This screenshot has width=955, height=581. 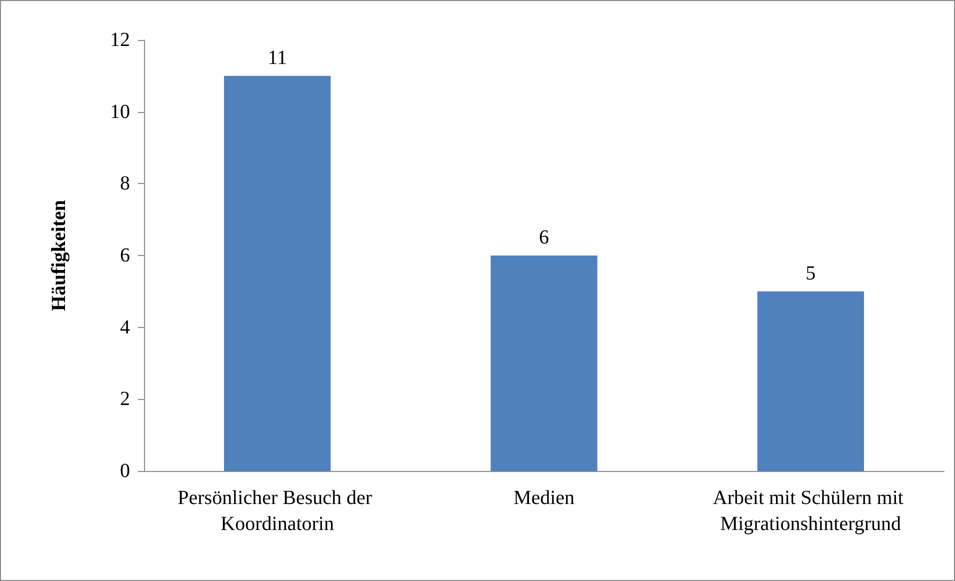 I want to click on data-label: 6, so click(x=544, y=237).